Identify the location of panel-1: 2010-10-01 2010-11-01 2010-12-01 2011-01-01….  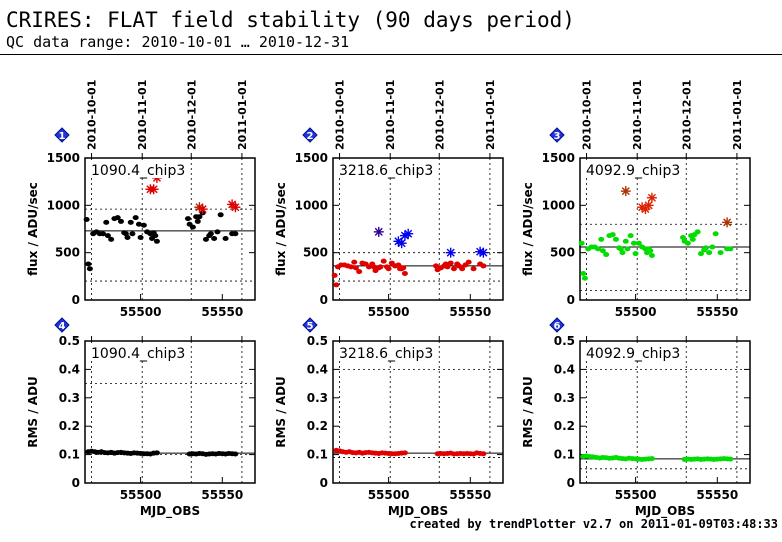
(141, 199).